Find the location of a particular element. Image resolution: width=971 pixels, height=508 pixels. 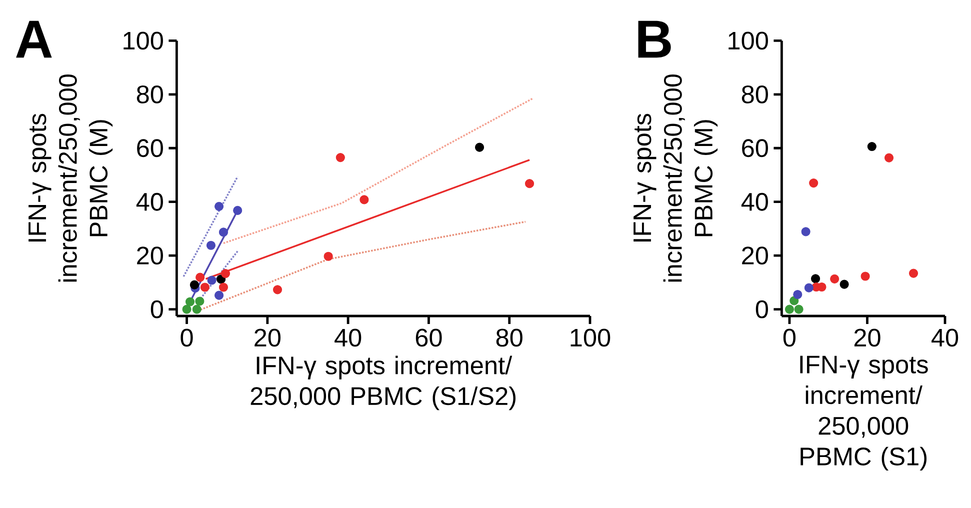

chart-title: B is located at coordinates (654, 39).